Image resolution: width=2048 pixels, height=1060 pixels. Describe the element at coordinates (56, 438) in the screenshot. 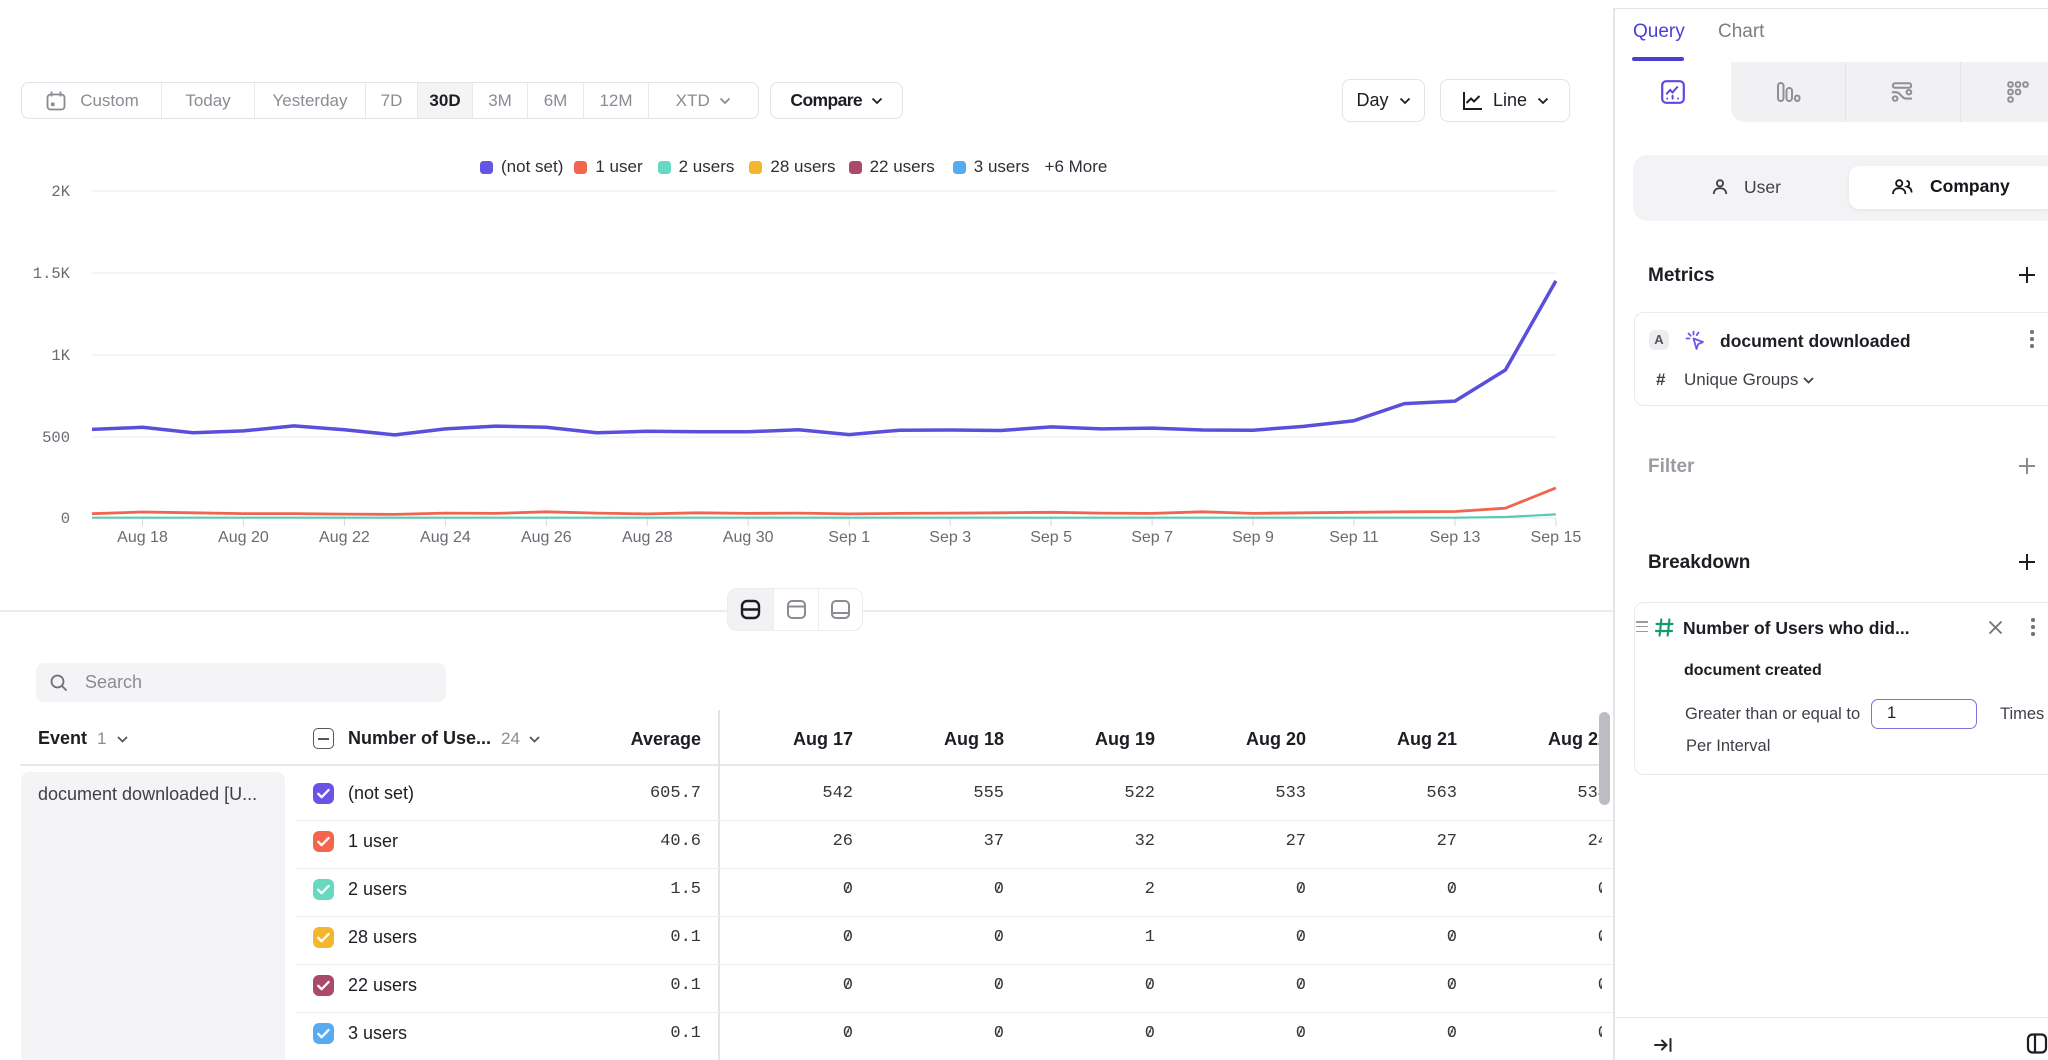

I see `svg-text: 500` at that location.